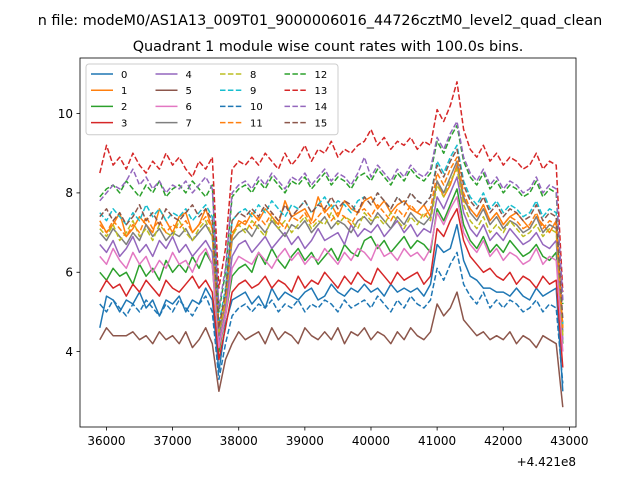  I want to click on legend-label-0: 0, so click(124, 75).